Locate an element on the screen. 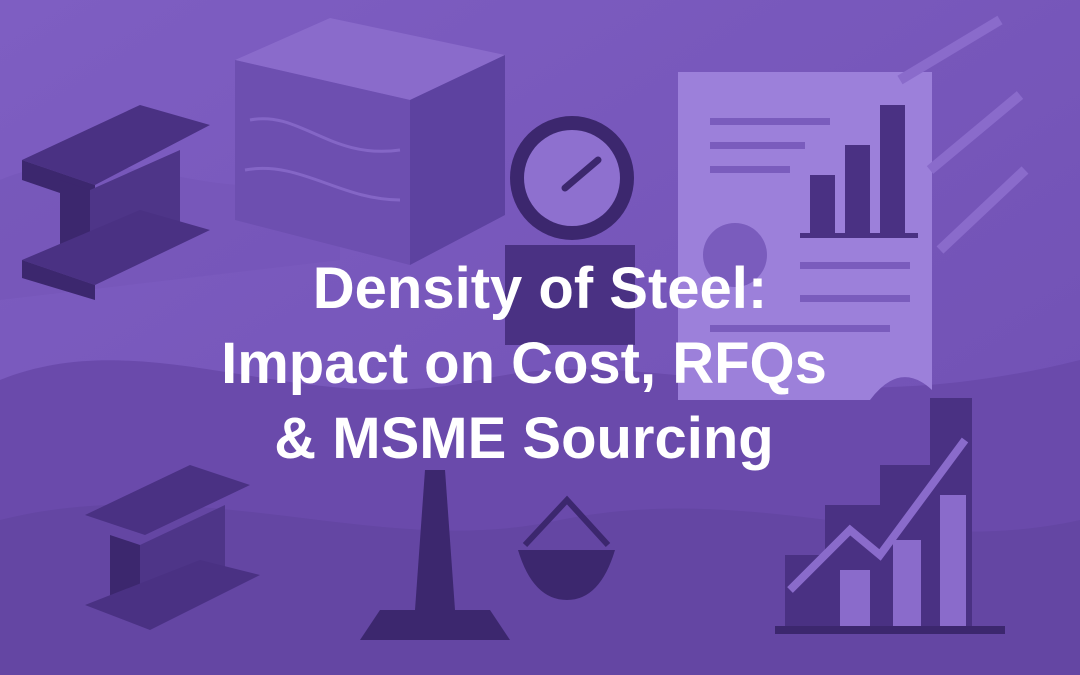 This screenshot has width=1080, height=675. trend-arrows is located at coordinates (963, 134).